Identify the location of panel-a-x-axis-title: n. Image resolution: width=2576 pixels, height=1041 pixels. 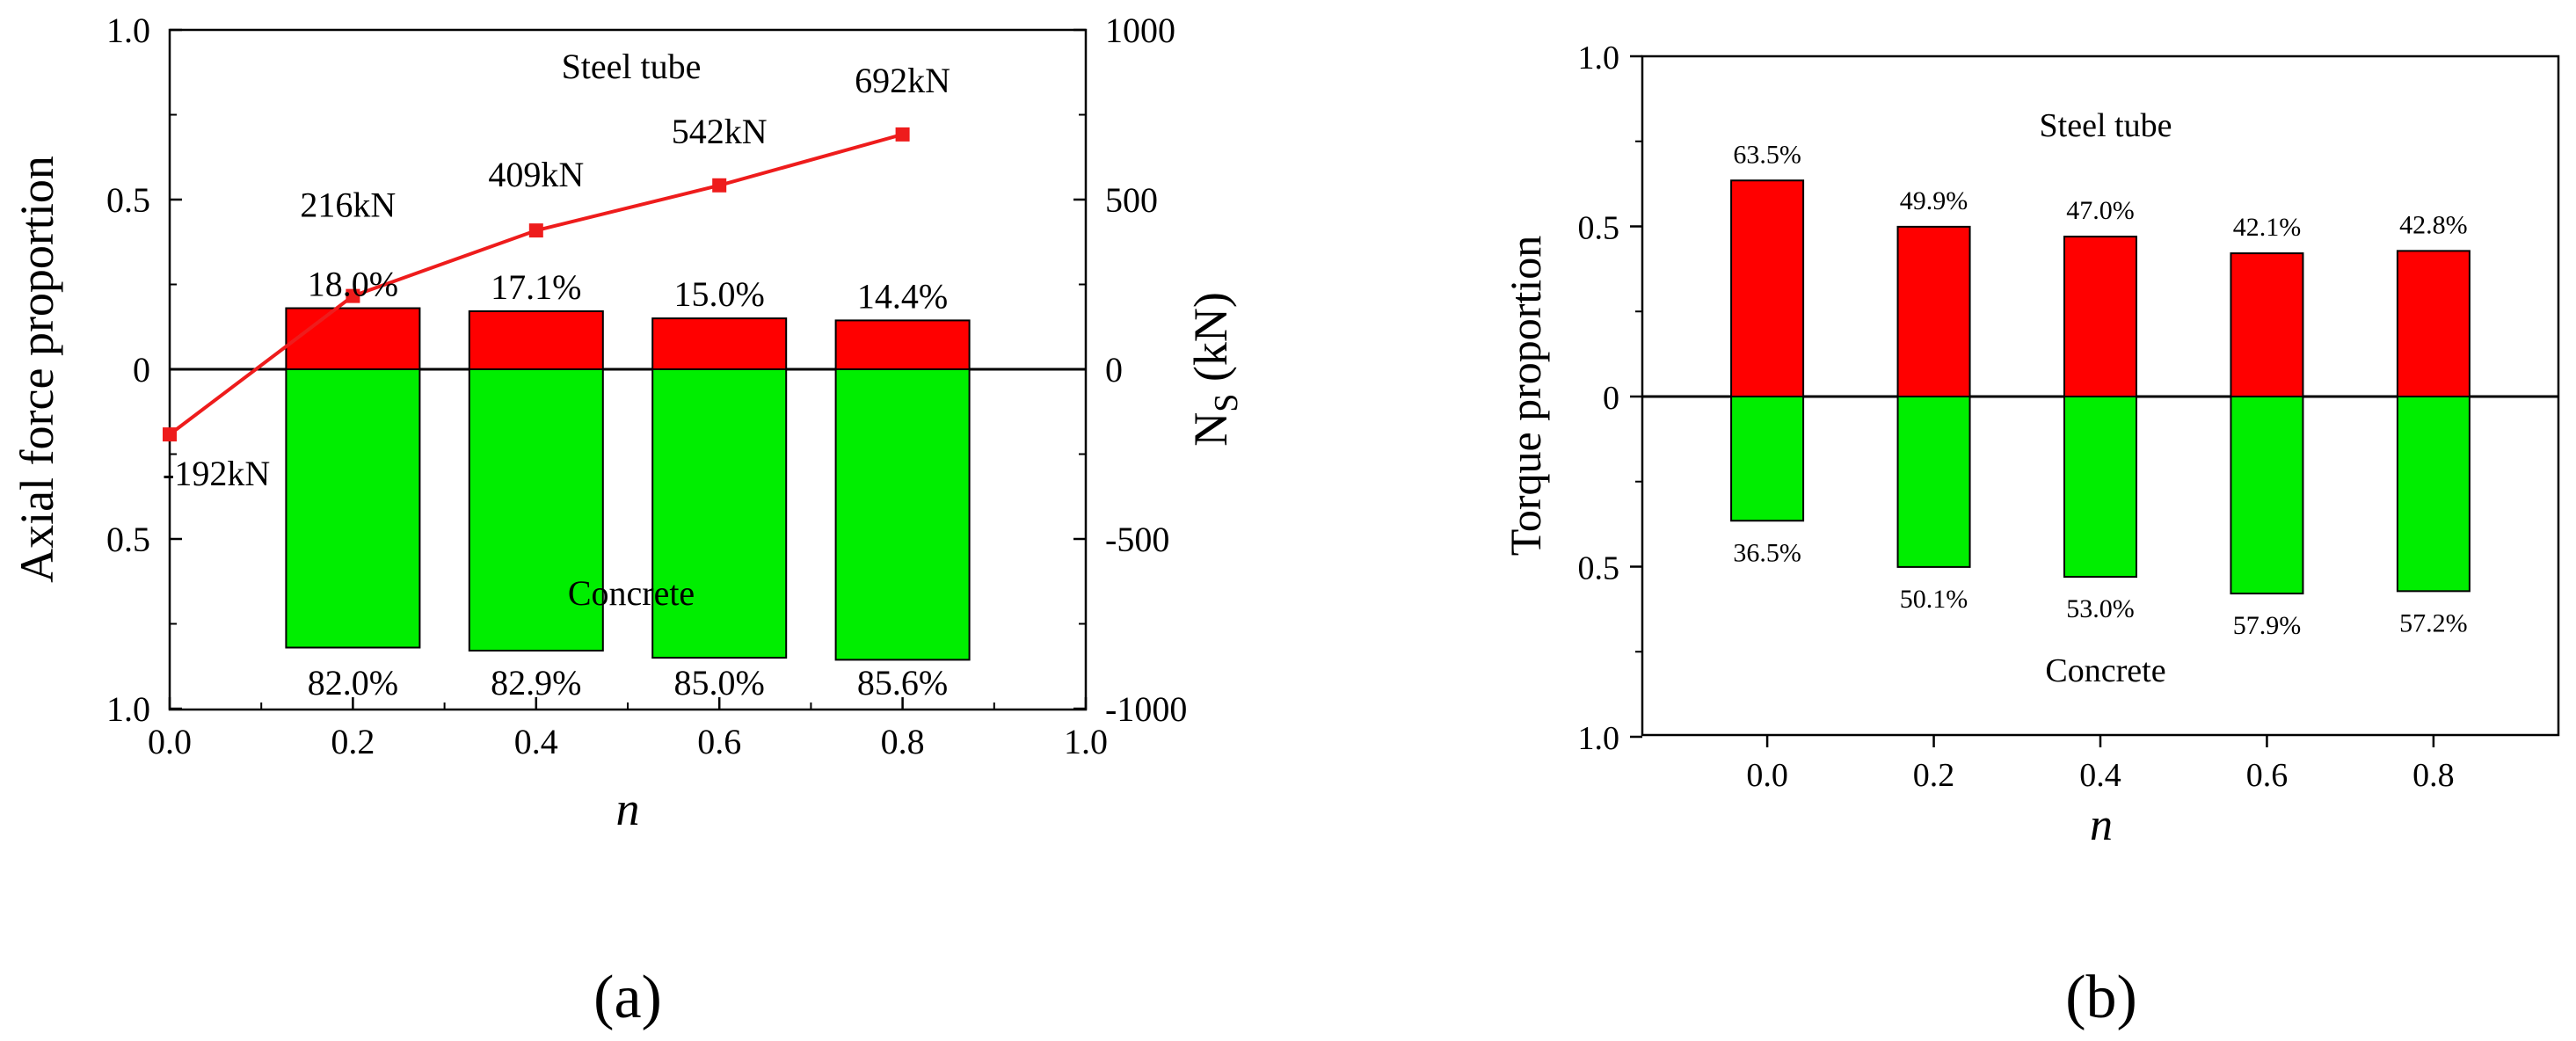
(628, 809).